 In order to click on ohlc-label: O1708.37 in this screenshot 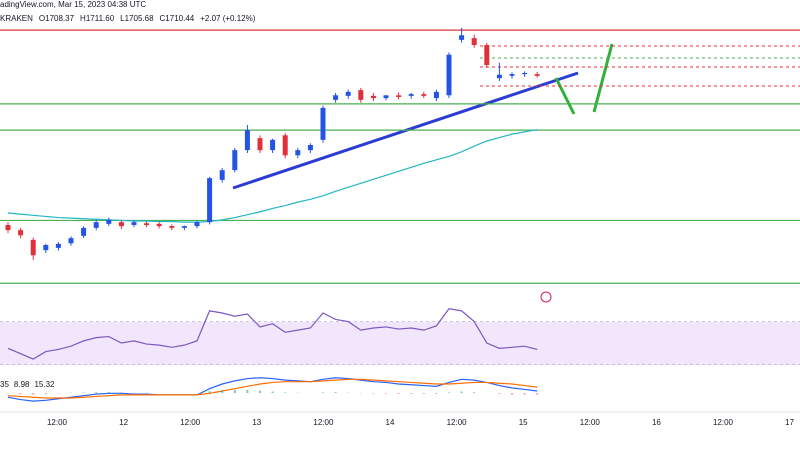, I will do `click(57, 18)`.